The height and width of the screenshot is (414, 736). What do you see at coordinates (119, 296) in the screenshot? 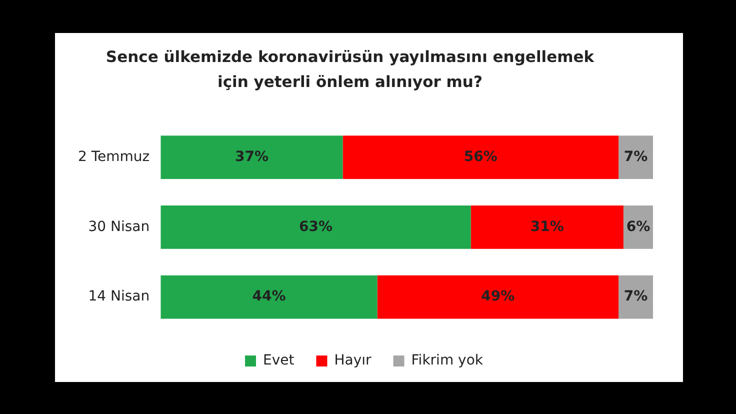
I see `y-tick-label: 14 Nisan` at bounding box center [119, 296].